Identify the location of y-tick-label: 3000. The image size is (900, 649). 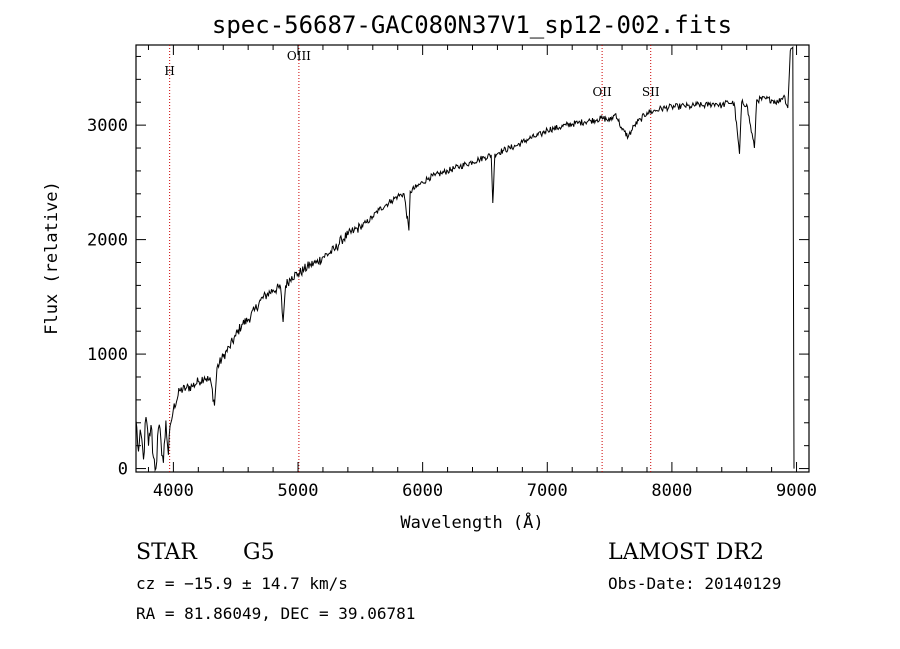
(107, 126).